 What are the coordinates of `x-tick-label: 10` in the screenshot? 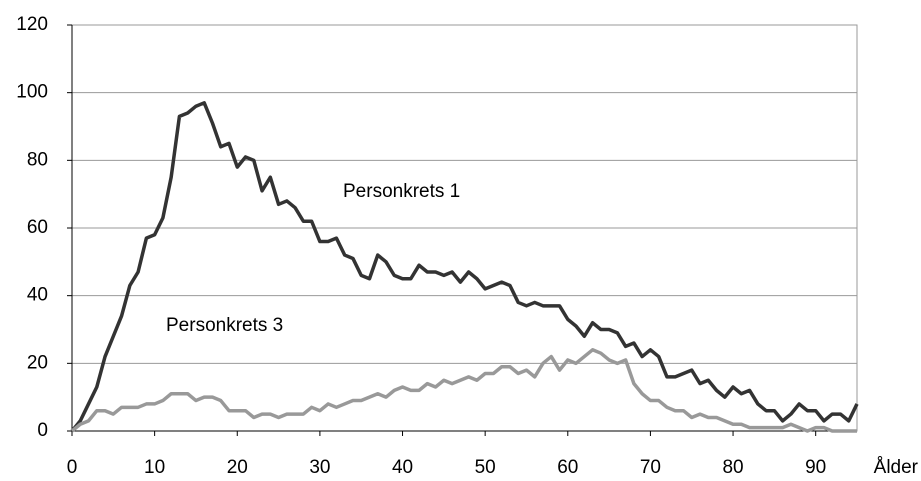 It's located at (154, 467).